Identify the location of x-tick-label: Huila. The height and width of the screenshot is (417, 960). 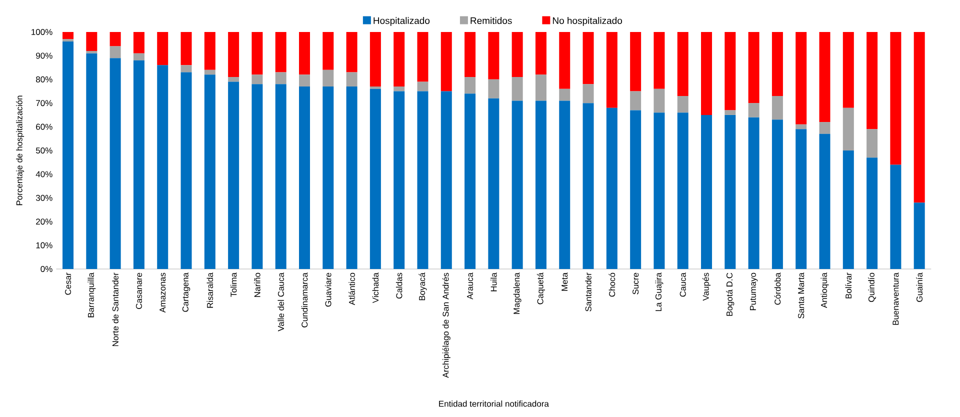
(493, 282).